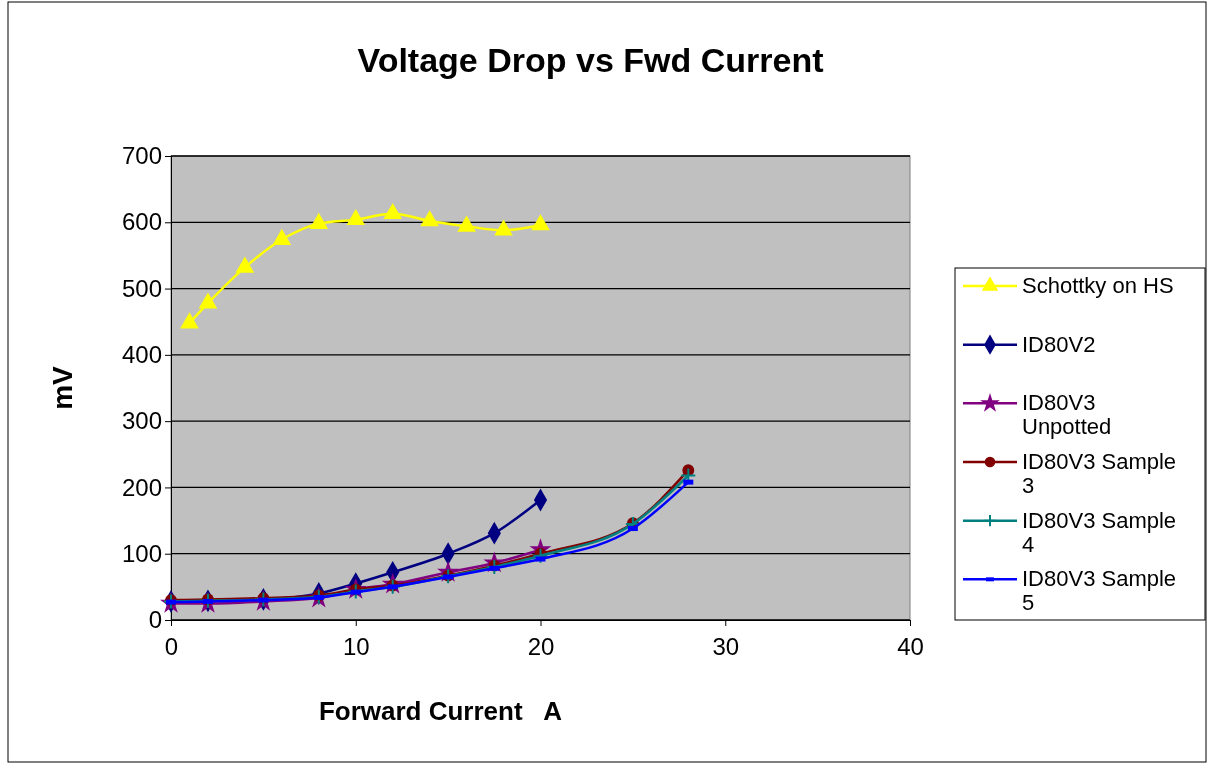 The height and width of the screenshot is (764, 1214). Describe the element at coordinates (62, 387) in the screenshot. I see `y-axis-title: mV` at that location.